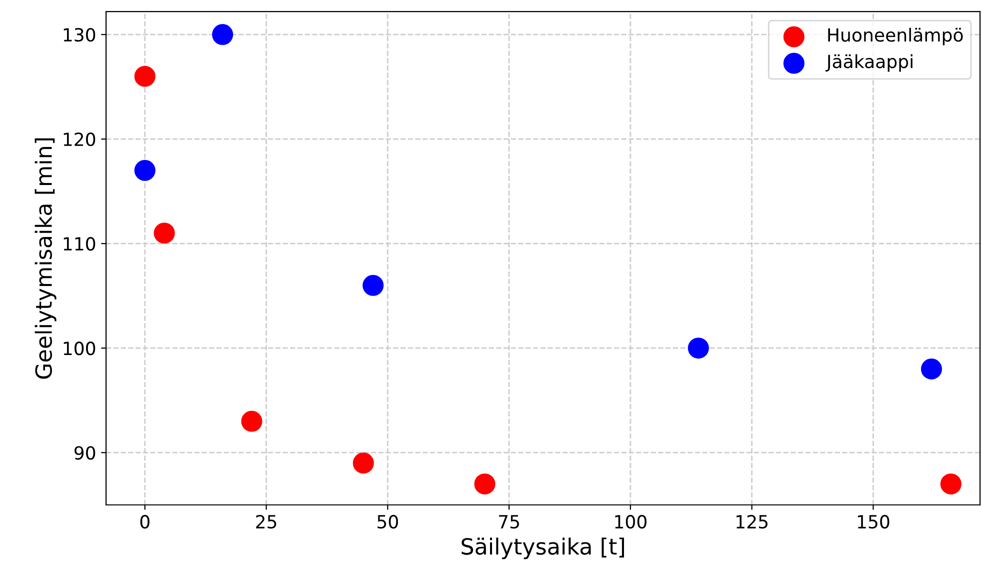  Describe the element at coordinates (630, 521) in the screenshot. I see `x-tick-label: 100` at that location.